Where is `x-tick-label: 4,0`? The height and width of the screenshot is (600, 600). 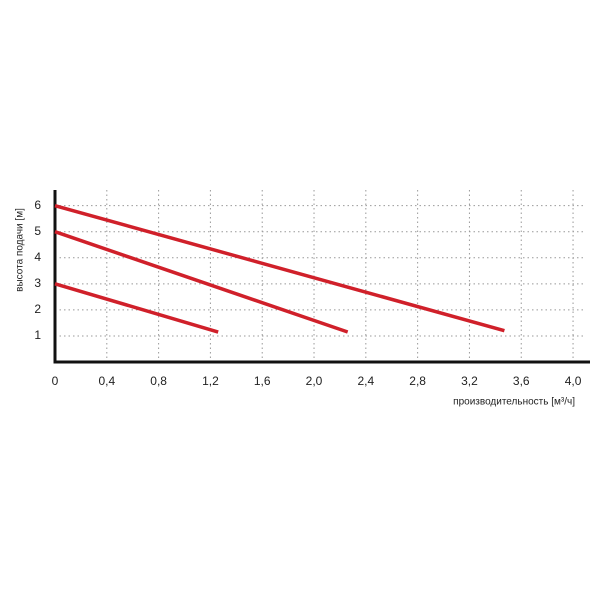
x-tick-label: 4,0 is located at coordinates (573, 381).